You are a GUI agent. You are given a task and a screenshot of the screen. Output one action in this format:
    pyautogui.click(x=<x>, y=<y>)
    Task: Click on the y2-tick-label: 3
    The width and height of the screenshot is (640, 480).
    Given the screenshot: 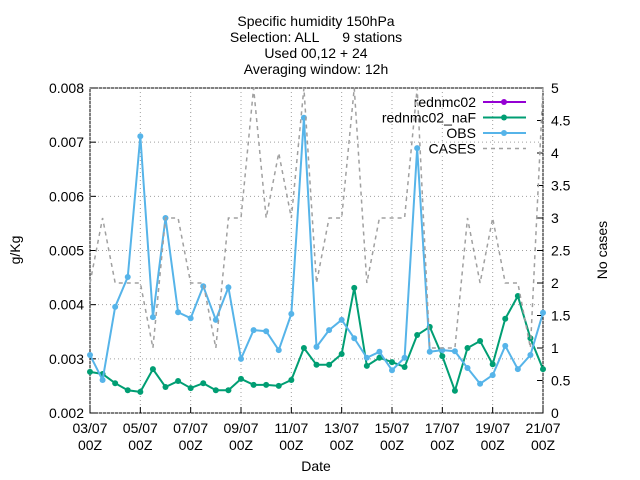 What is the action you would take?
    pyautogui.click(x=555, y=218)
    